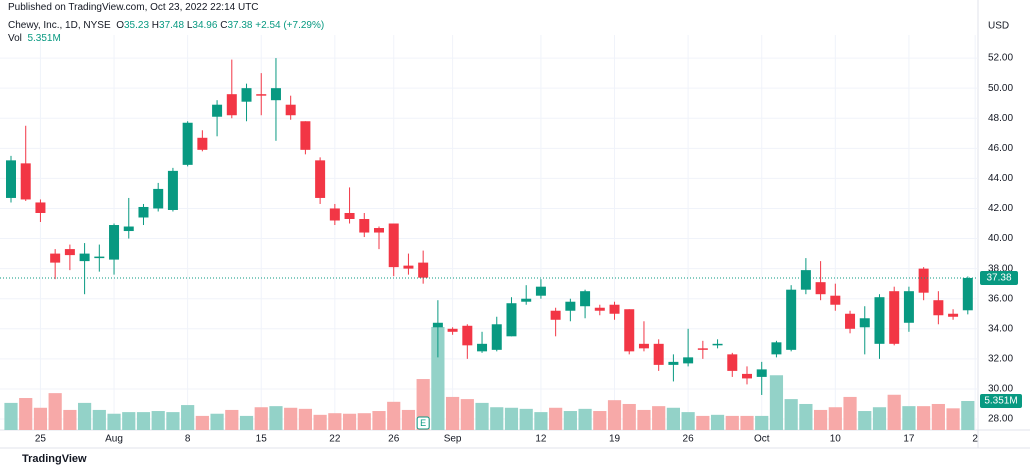  Describe the element at coordinates (1000, 419) in the screenshot. I see `y-tick-label: 28.00` at that location.